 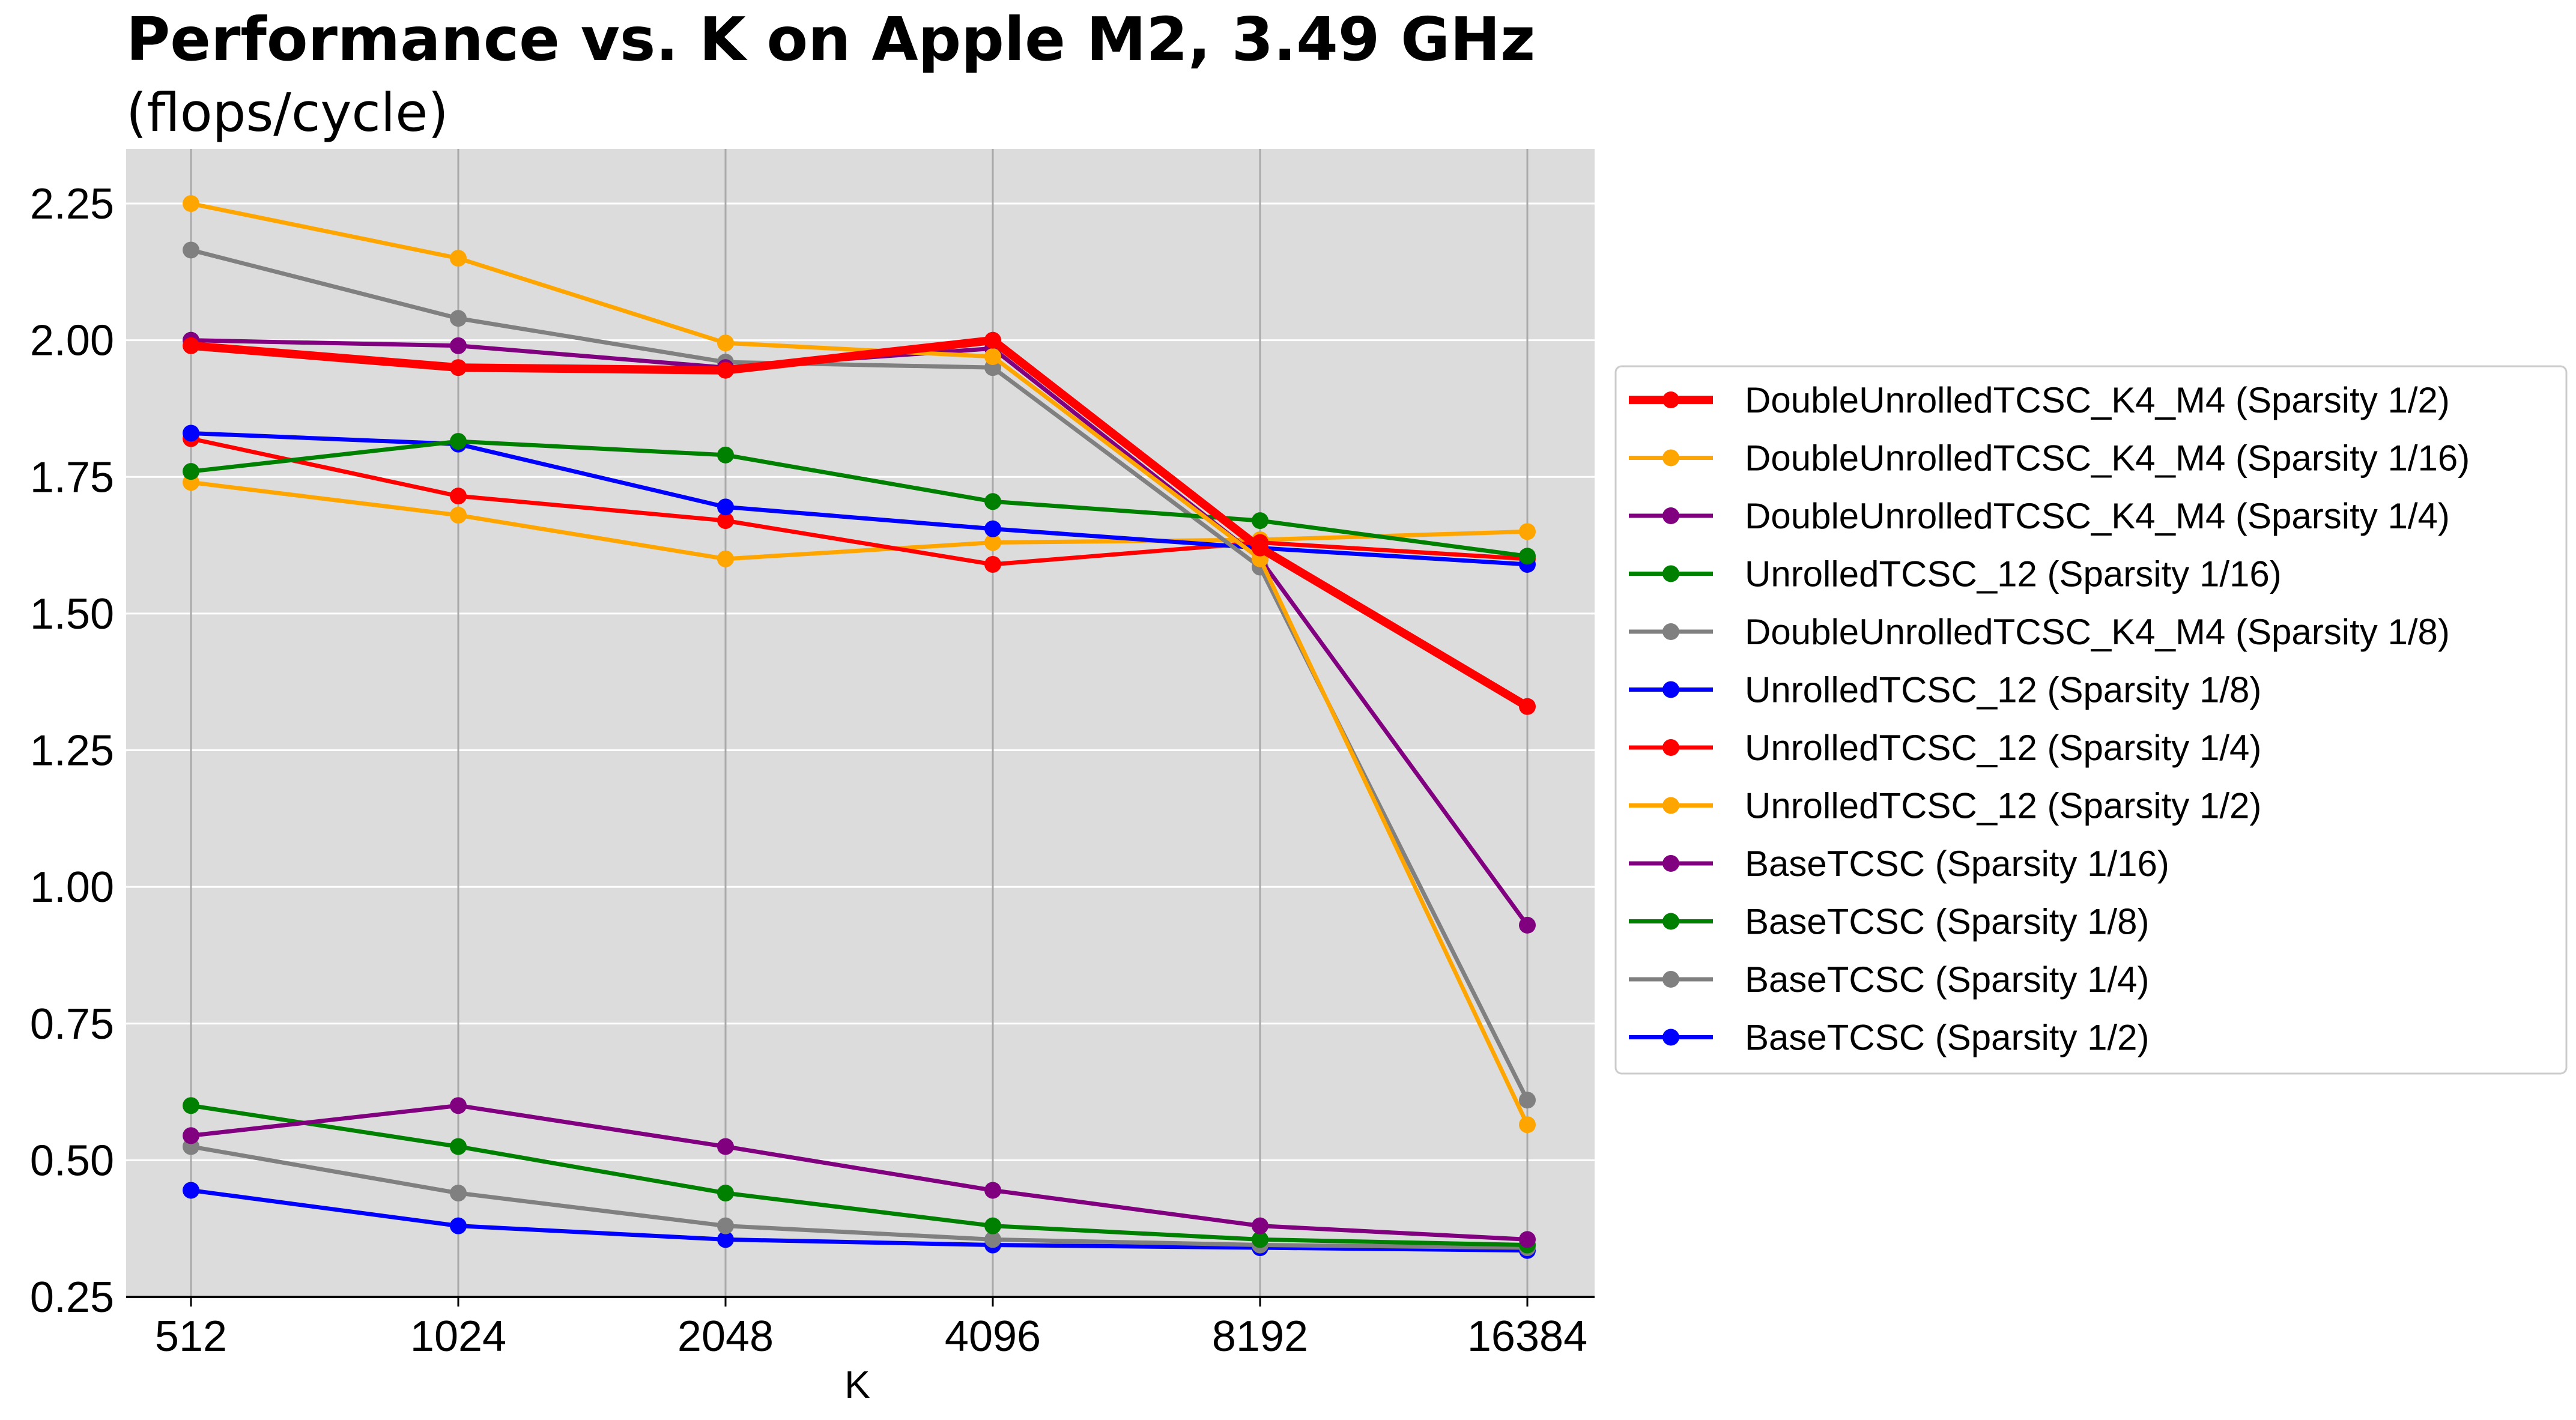 I want to click on x-tick-label: 1024, so click(x=458, y=1337).